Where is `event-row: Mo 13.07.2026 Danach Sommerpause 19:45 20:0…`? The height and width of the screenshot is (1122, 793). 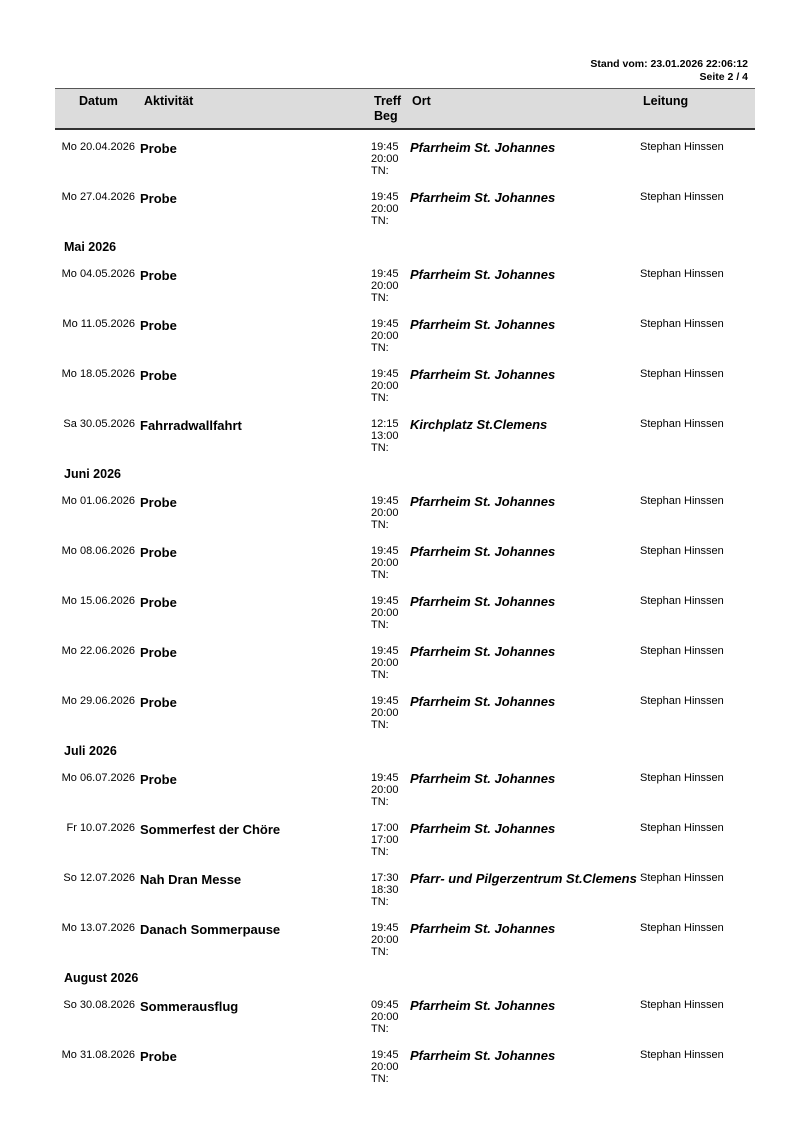
event-row: Mo 13.07.2026 Danach Sommerpause 19:45 20:0… is located at coordinates (396, 945).